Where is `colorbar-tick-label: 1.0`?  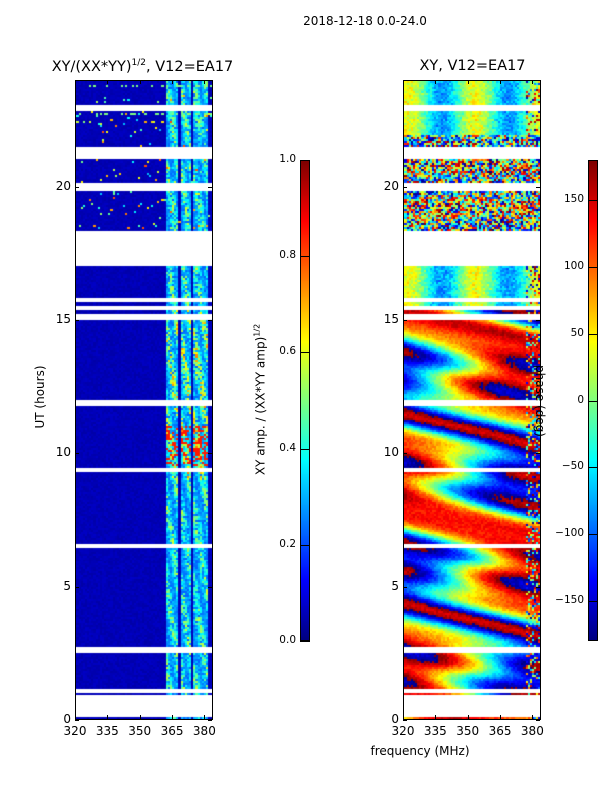
colorbar-tick-label: 1.0 is located at coordinates (287, 159).